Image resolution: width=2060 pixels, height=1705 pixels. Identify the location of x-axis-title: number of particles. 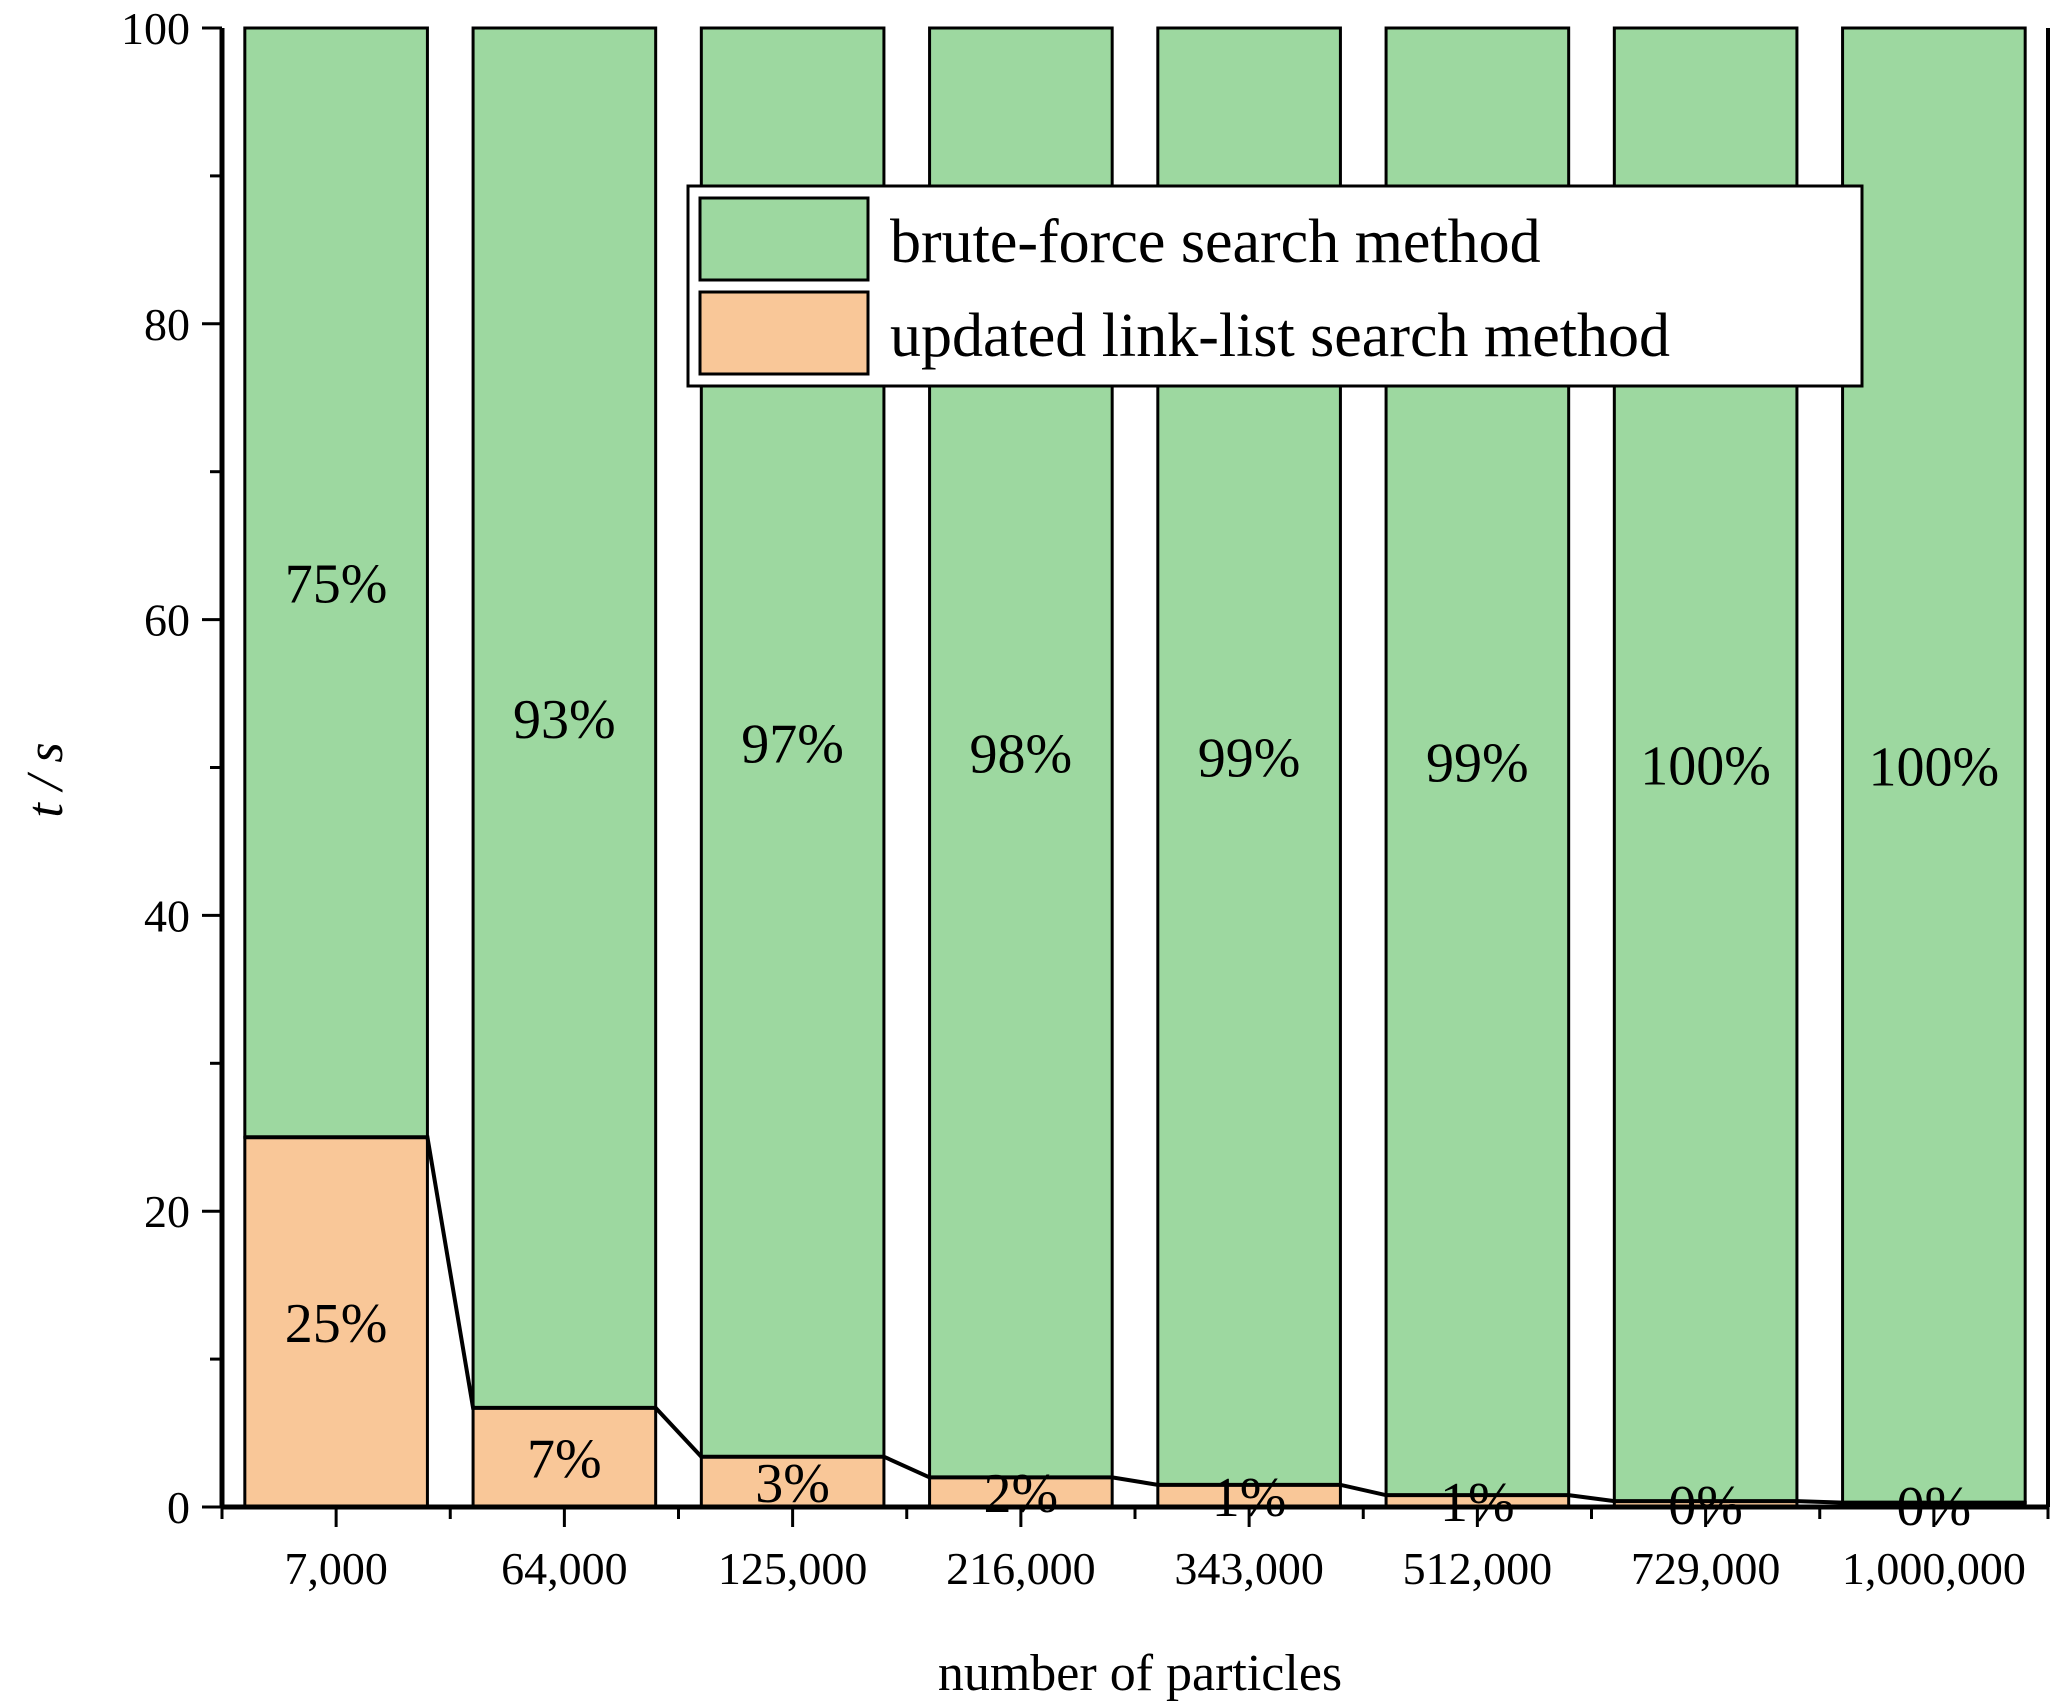
(1140, 1673).